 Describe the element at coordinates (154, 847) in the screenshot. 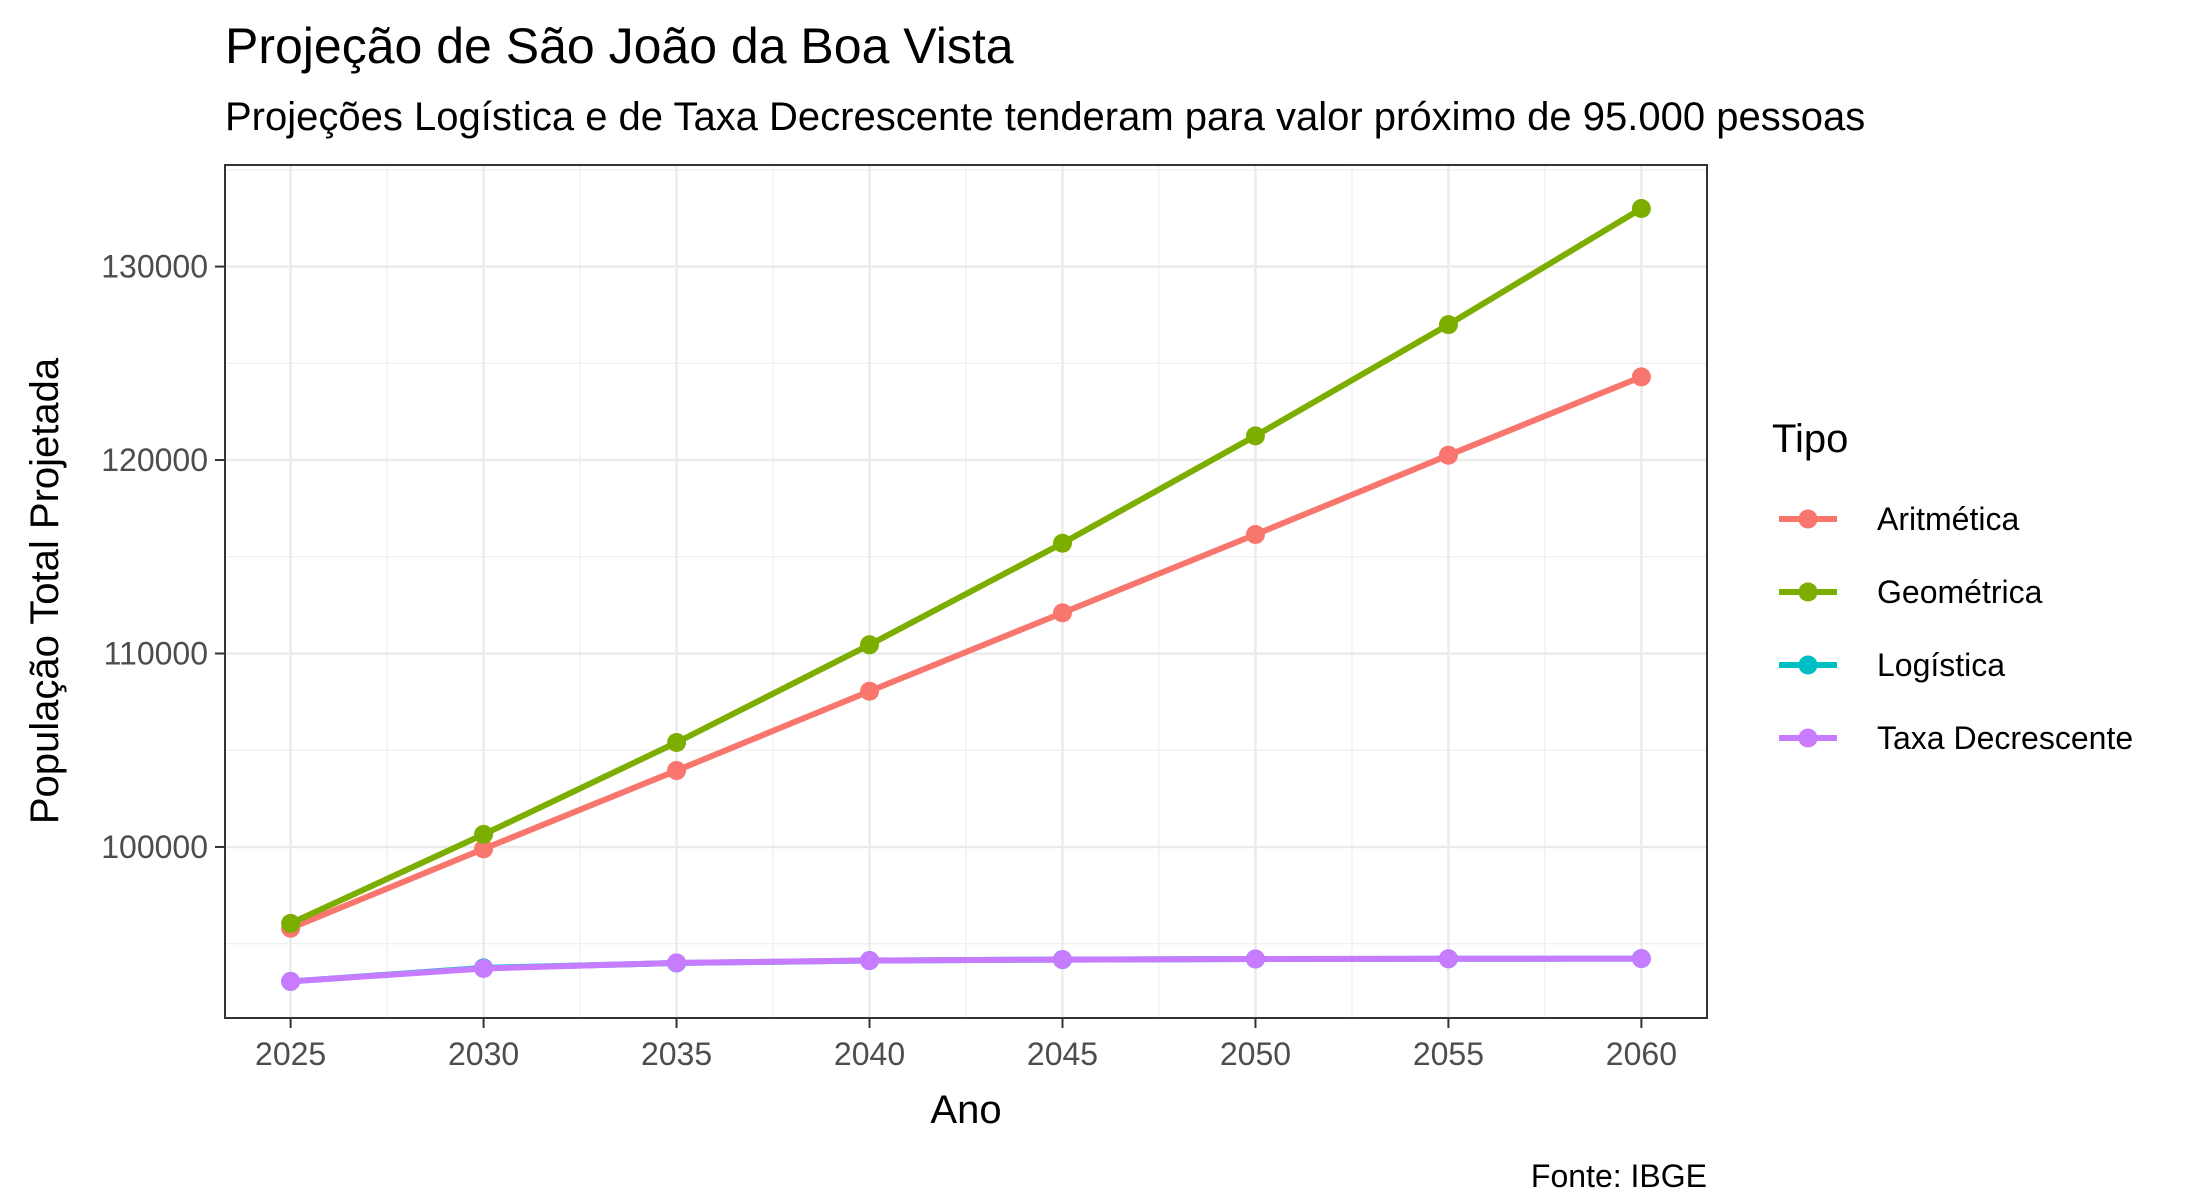

I see `y-tick-label: 100000` at that location.